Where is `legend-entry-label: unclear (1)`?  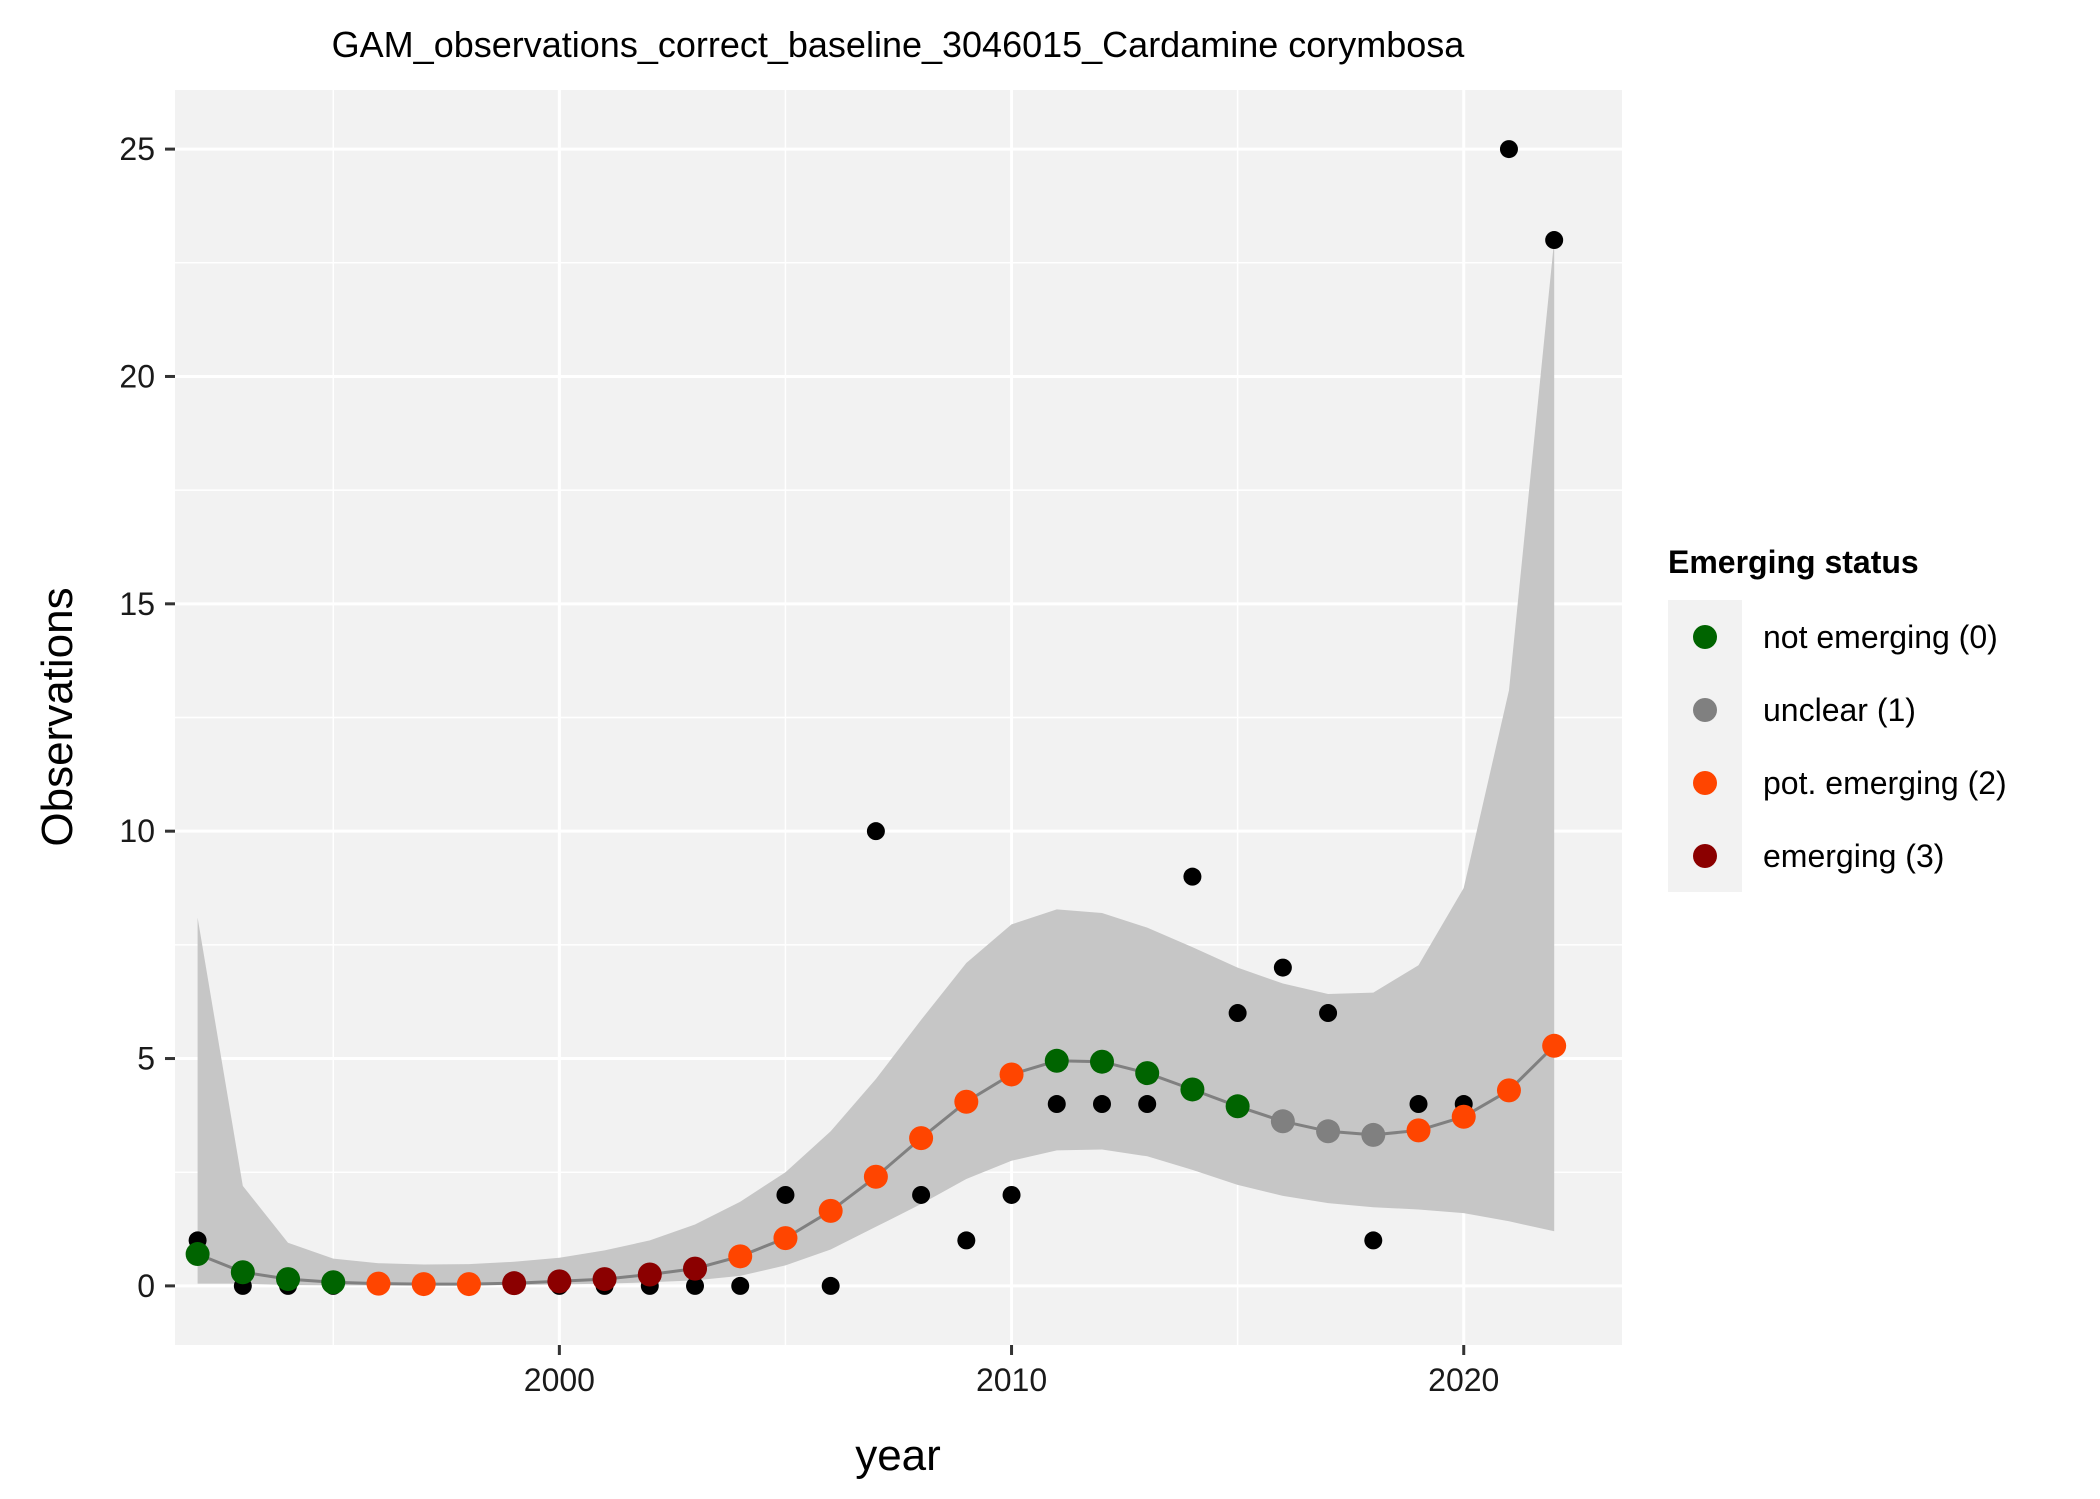 legend-entry-label: unclear (1) is located at coordinates (1839, 710).